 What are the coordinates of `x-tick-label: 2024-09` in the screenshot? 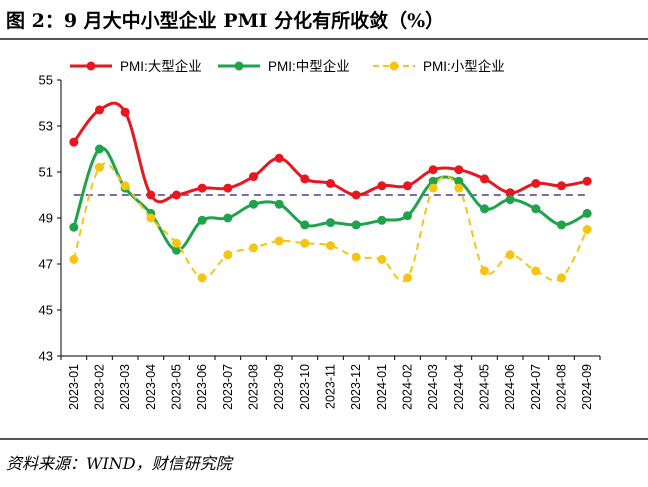 It's located at (587, 387).